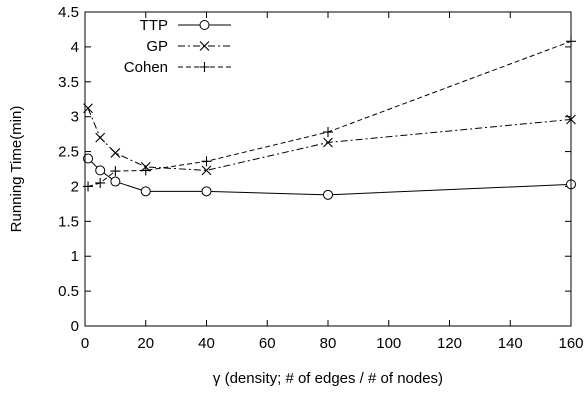 Image resolution: width=588 pixels, height=393 pixels. What do you see at coordinates (267, 343) in the screenshot?
I see `x-tick-label: 60` at bounding box center [267, 343].